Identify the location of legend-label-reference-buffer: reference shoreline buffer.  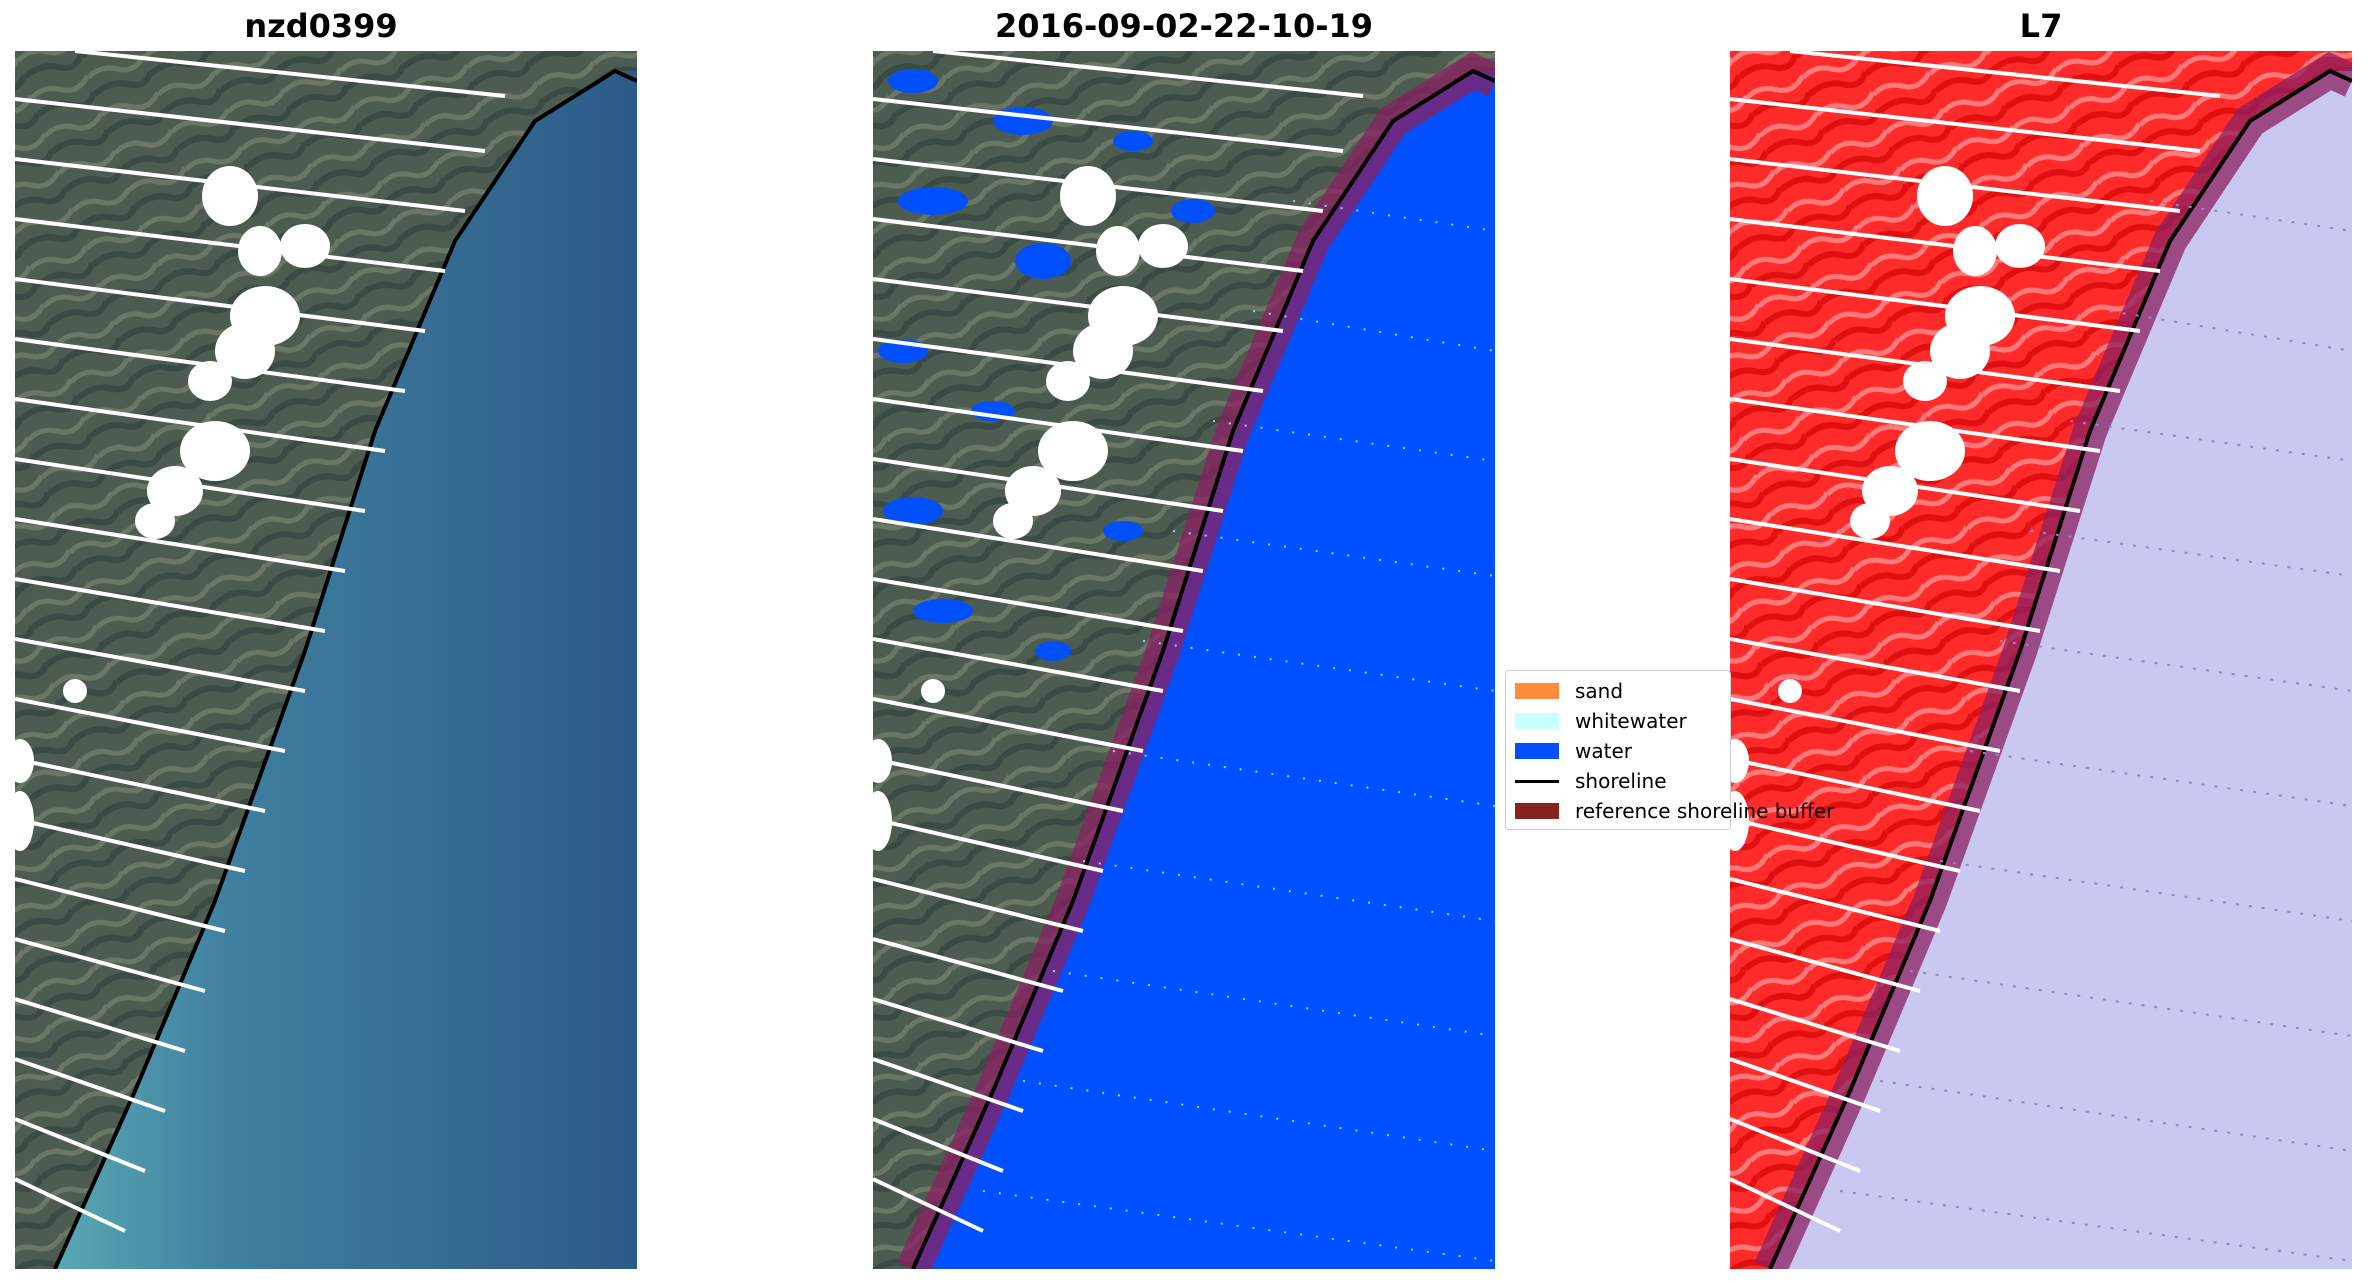
(1705, 811).